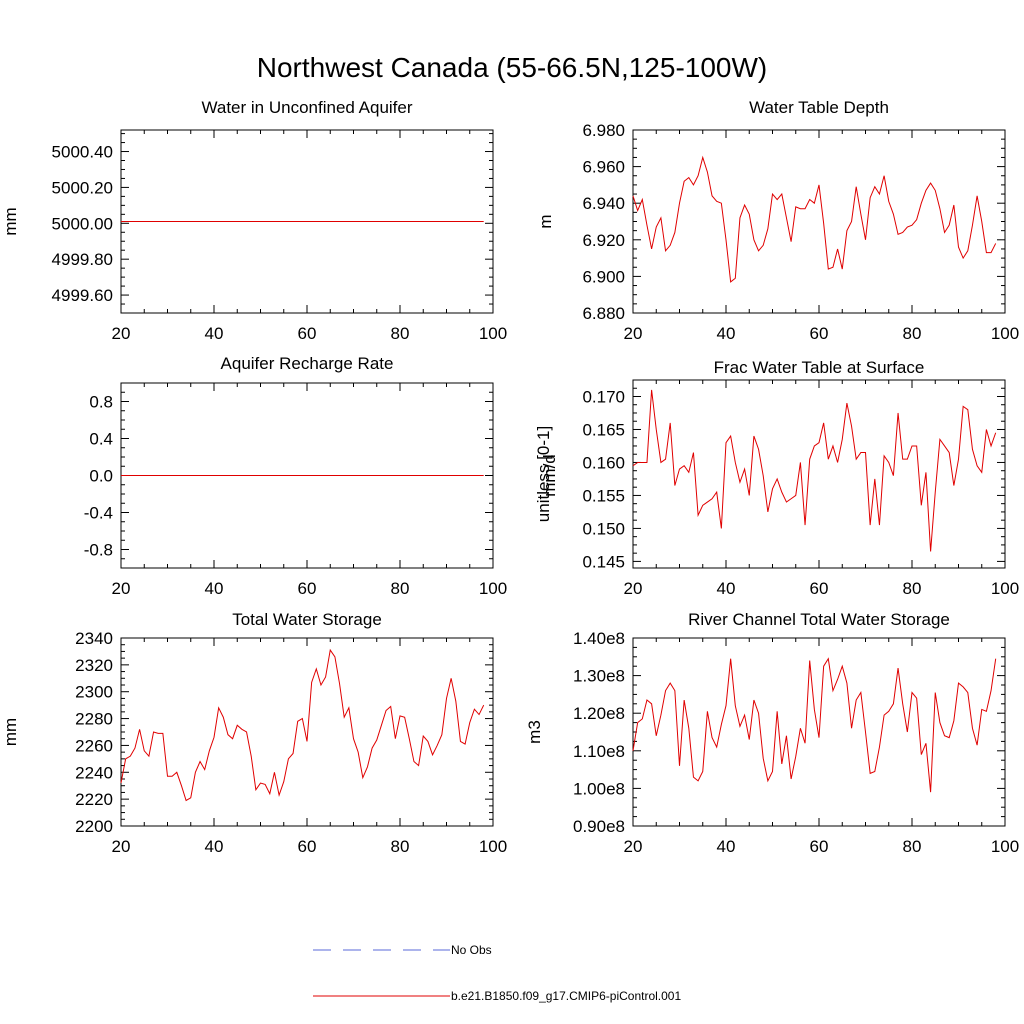 Image resolution: width=1024 pixels, height=1024 pixels. I want to click on y-tick-label: 1.40e8, so click(599, 638).